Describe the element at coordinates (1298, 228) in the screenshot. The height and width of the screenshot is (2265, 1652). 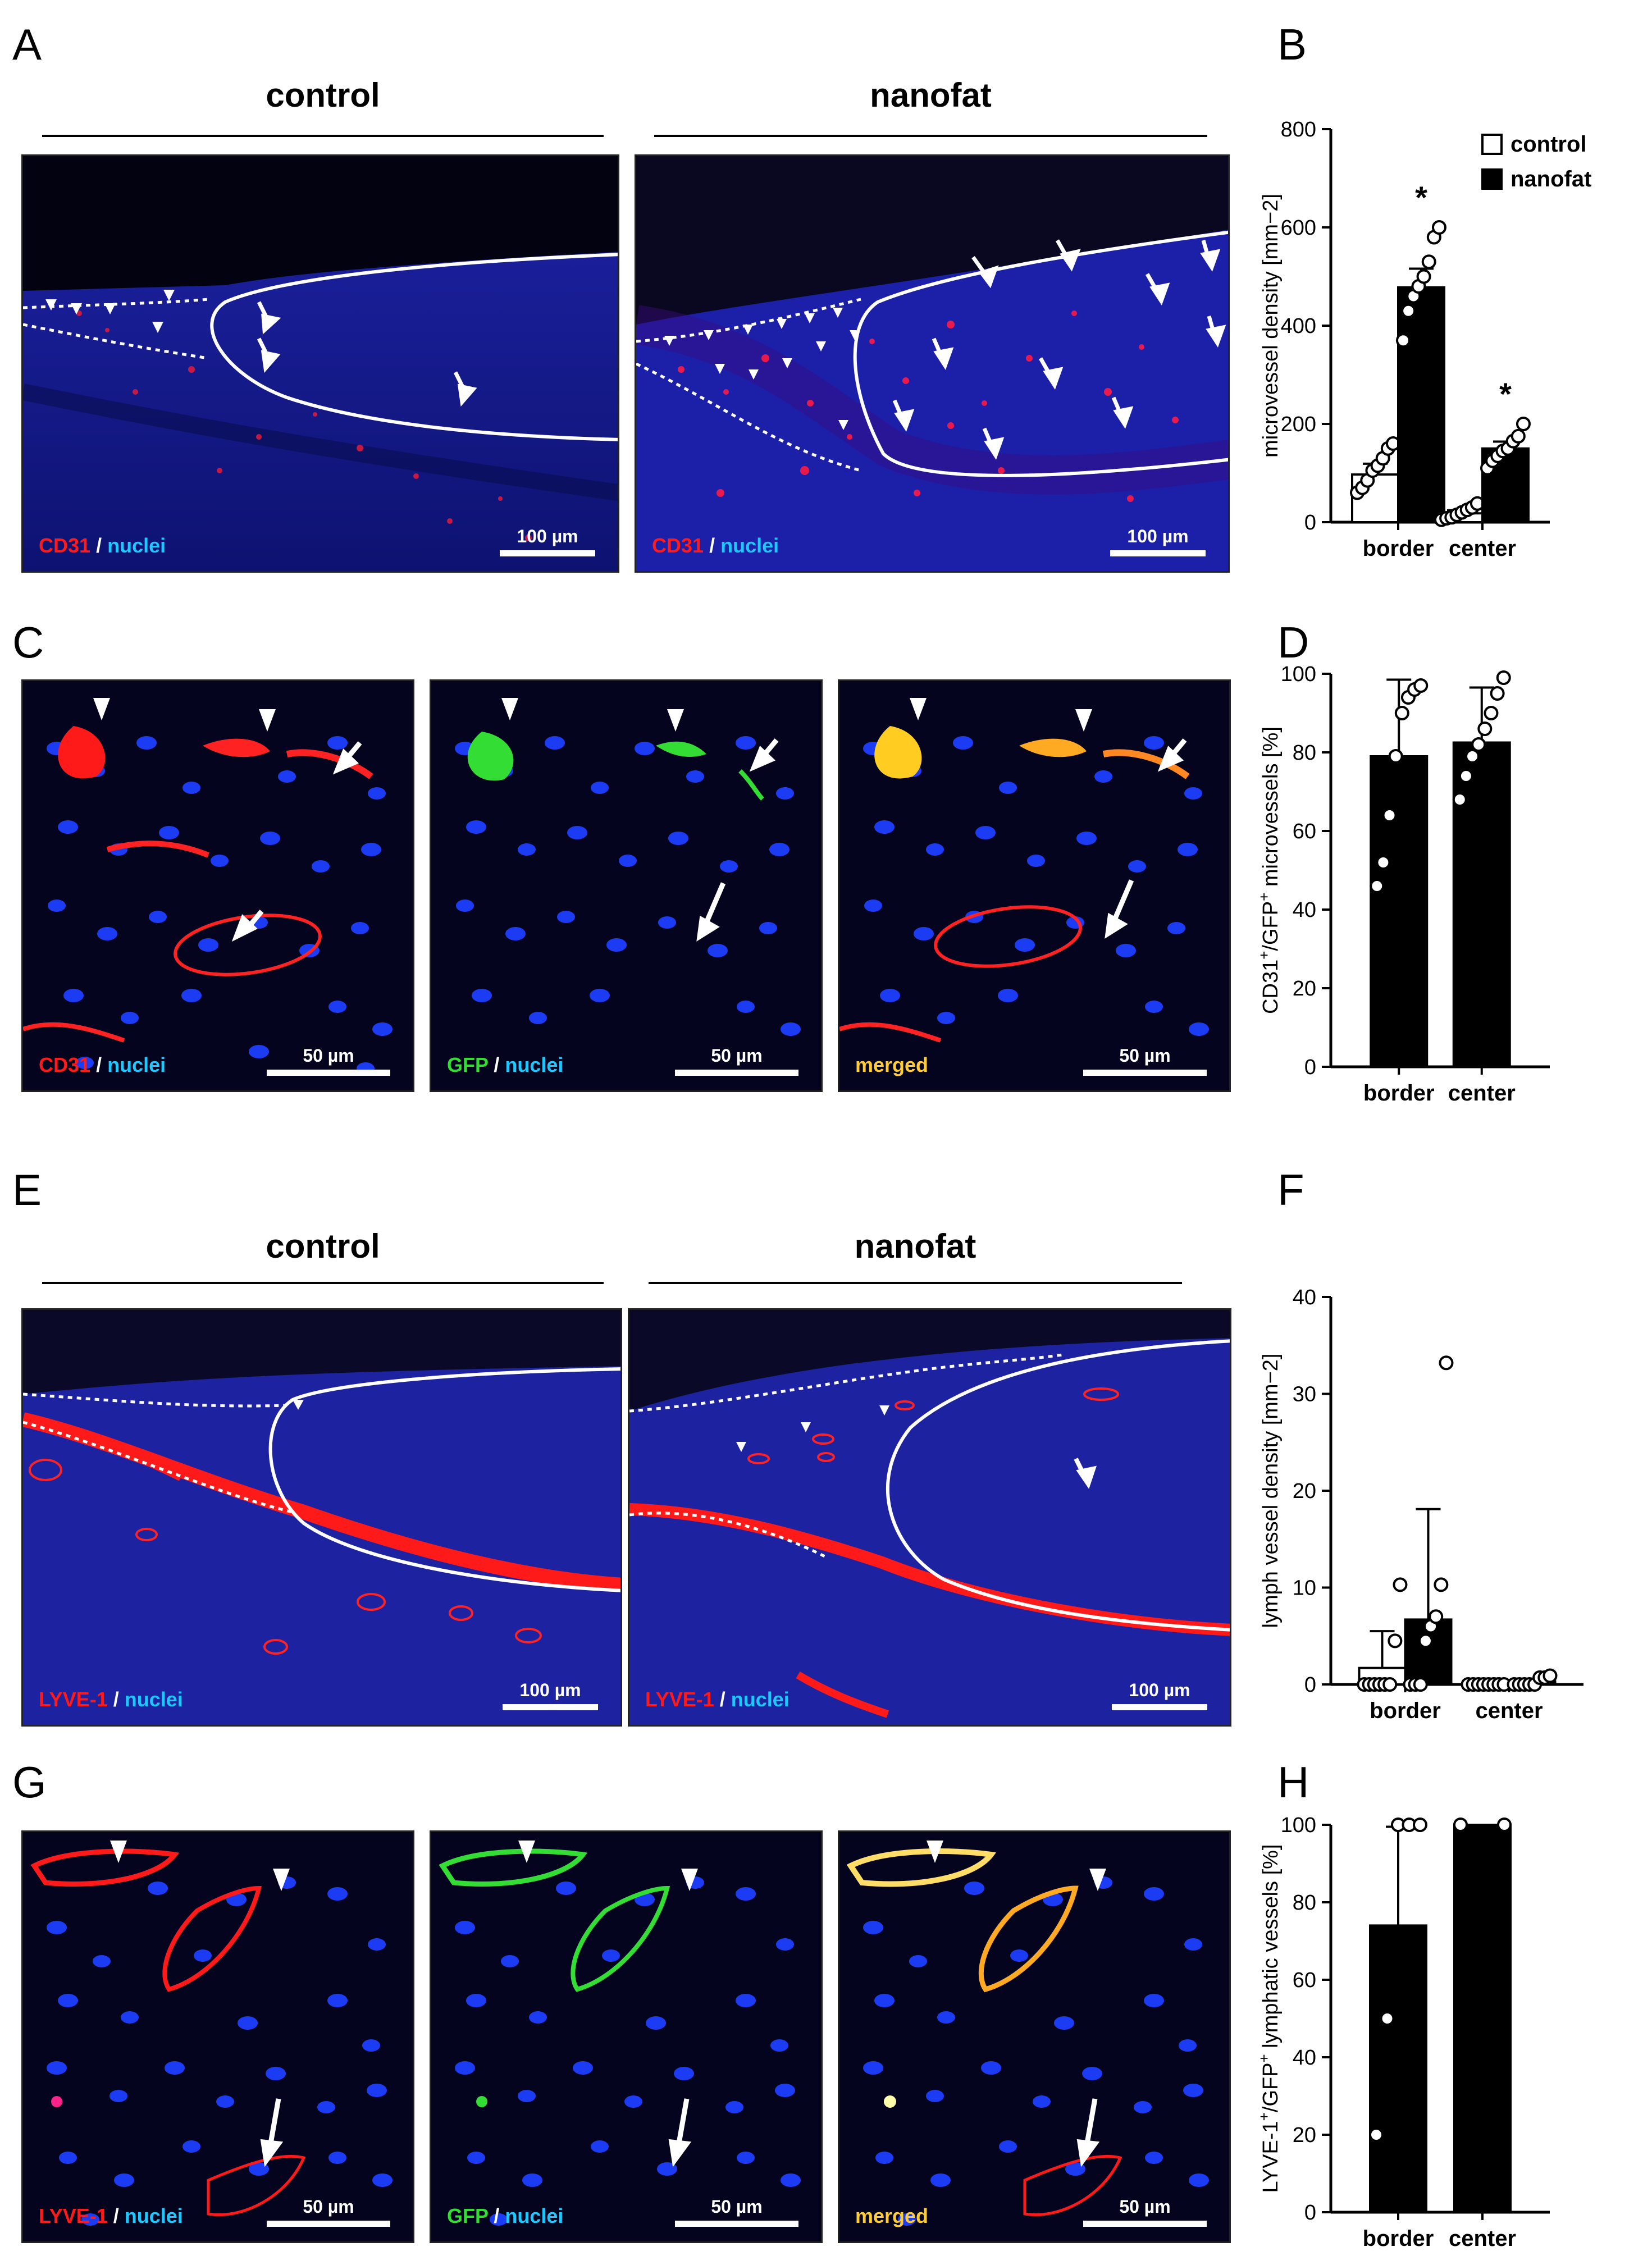
I see `y-tick-label: 600` at that location.